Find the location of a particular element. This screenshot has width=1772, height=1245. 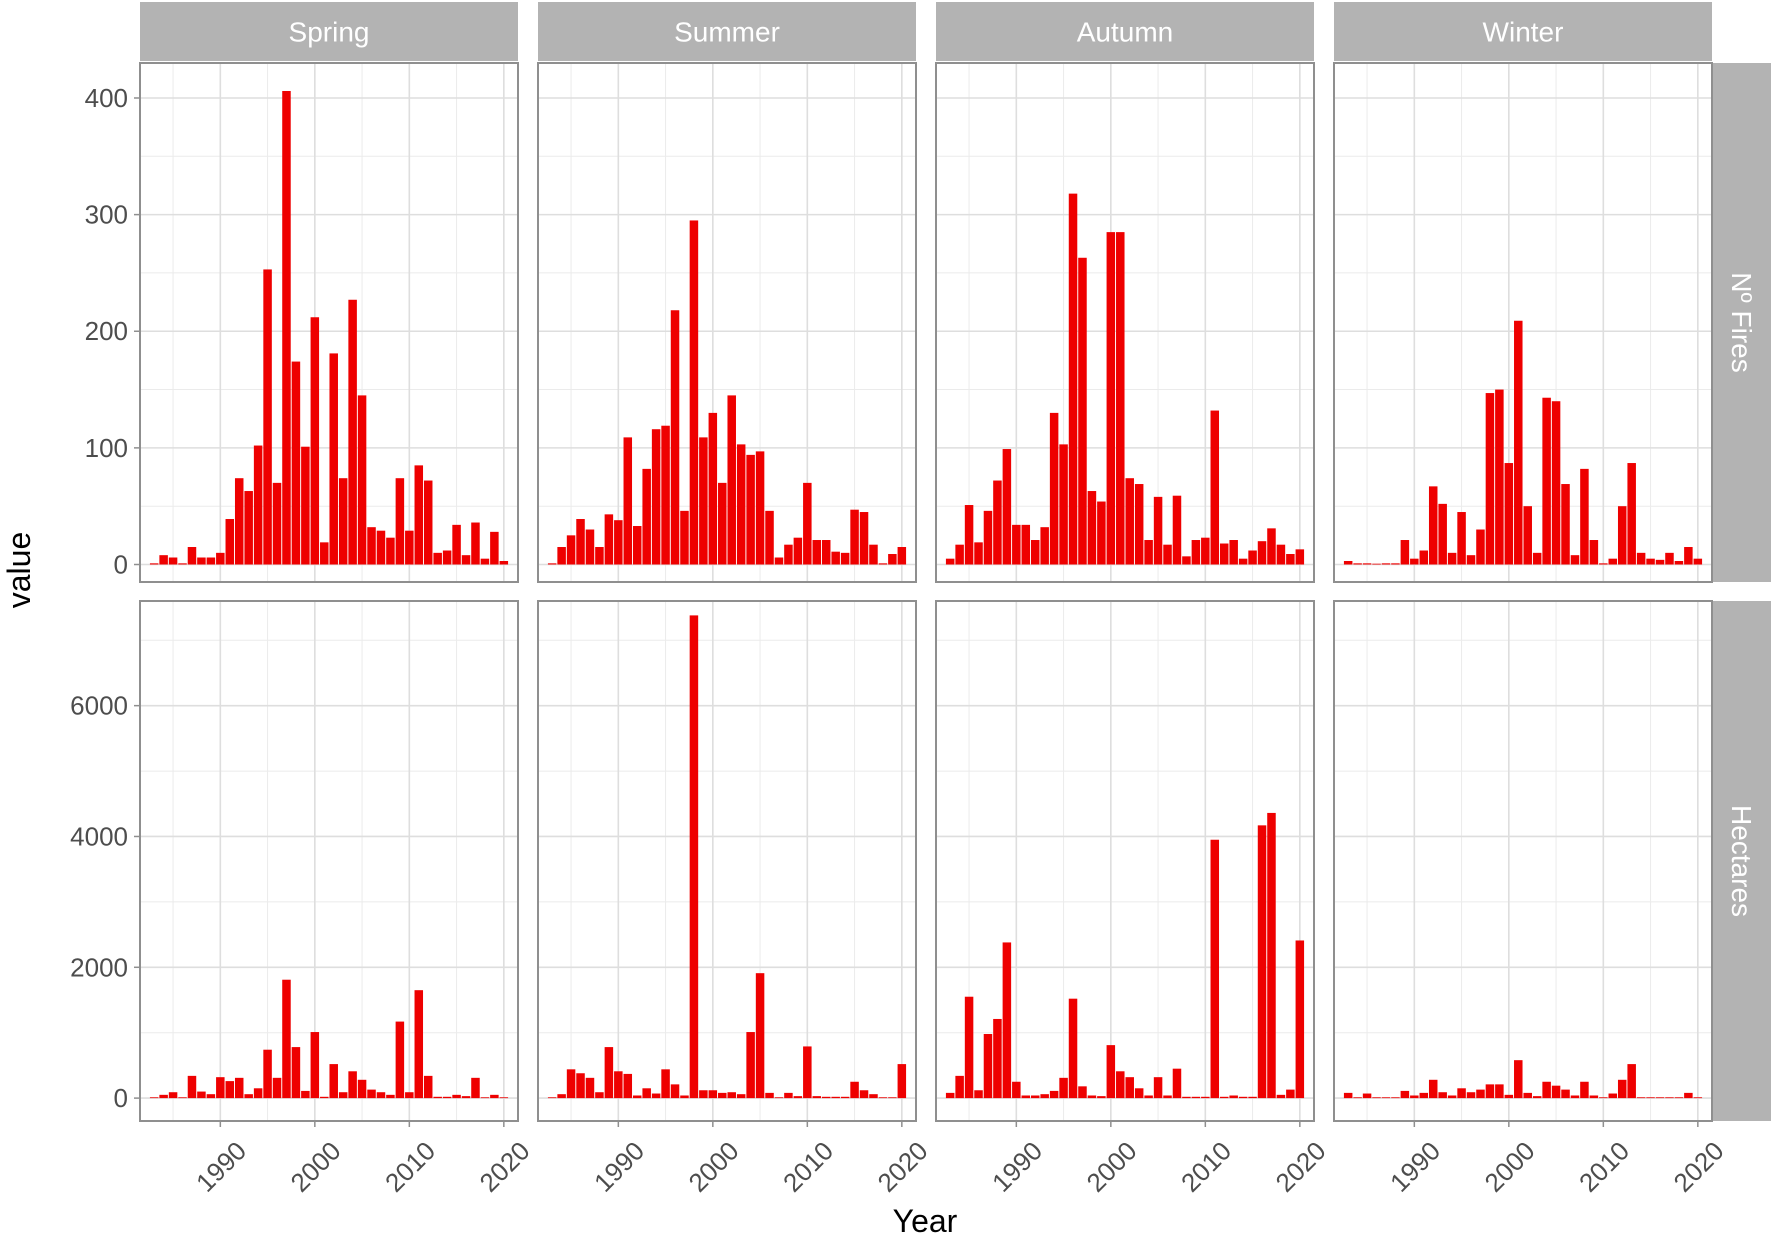

panel-autumn-hectares is located at coordinates (1125, 861).